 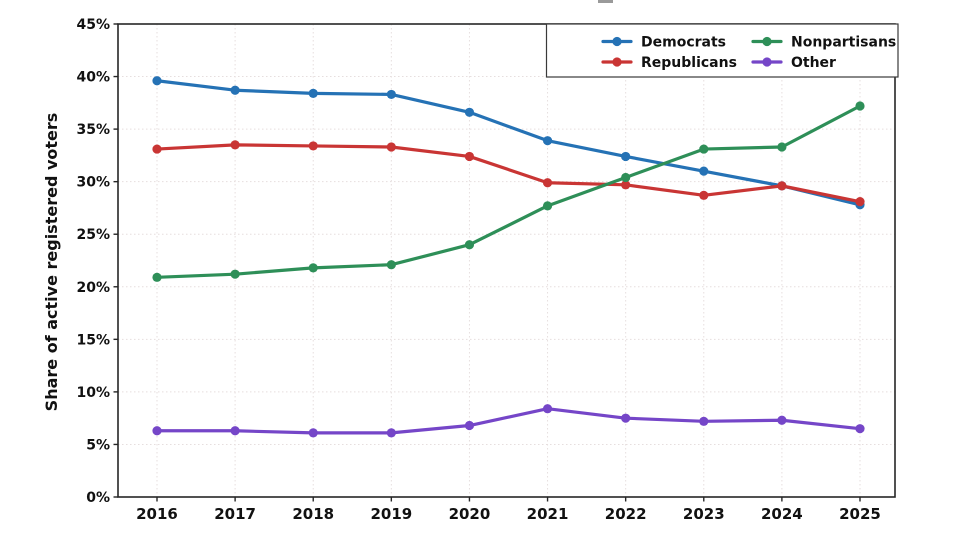 What do you see at coordinates (782, 420) in the screenshot?
I see `data-point-other-2024` at bounding box center [782, 420].